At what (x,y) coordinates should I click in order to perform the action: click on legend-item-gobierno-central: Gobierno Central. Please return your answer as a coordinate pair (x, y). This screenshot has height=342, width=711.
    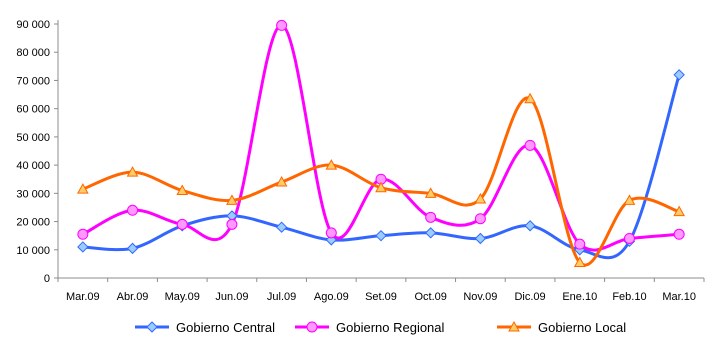
    Looking at the image, I should click on (205, 327).